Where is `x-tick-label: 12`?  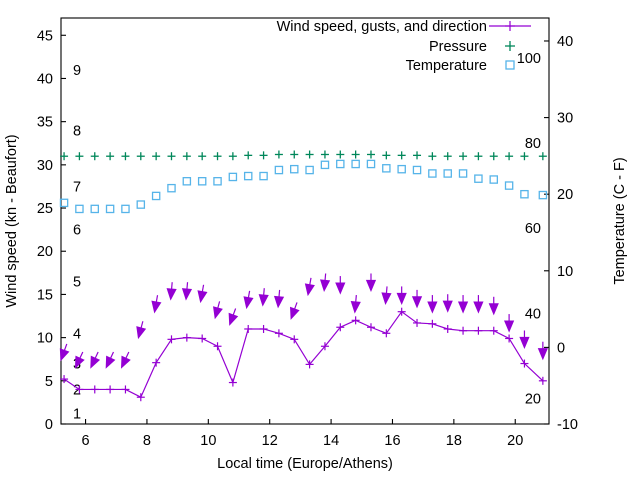 x-tick-label: 12 is located at coordinates (270, 441).